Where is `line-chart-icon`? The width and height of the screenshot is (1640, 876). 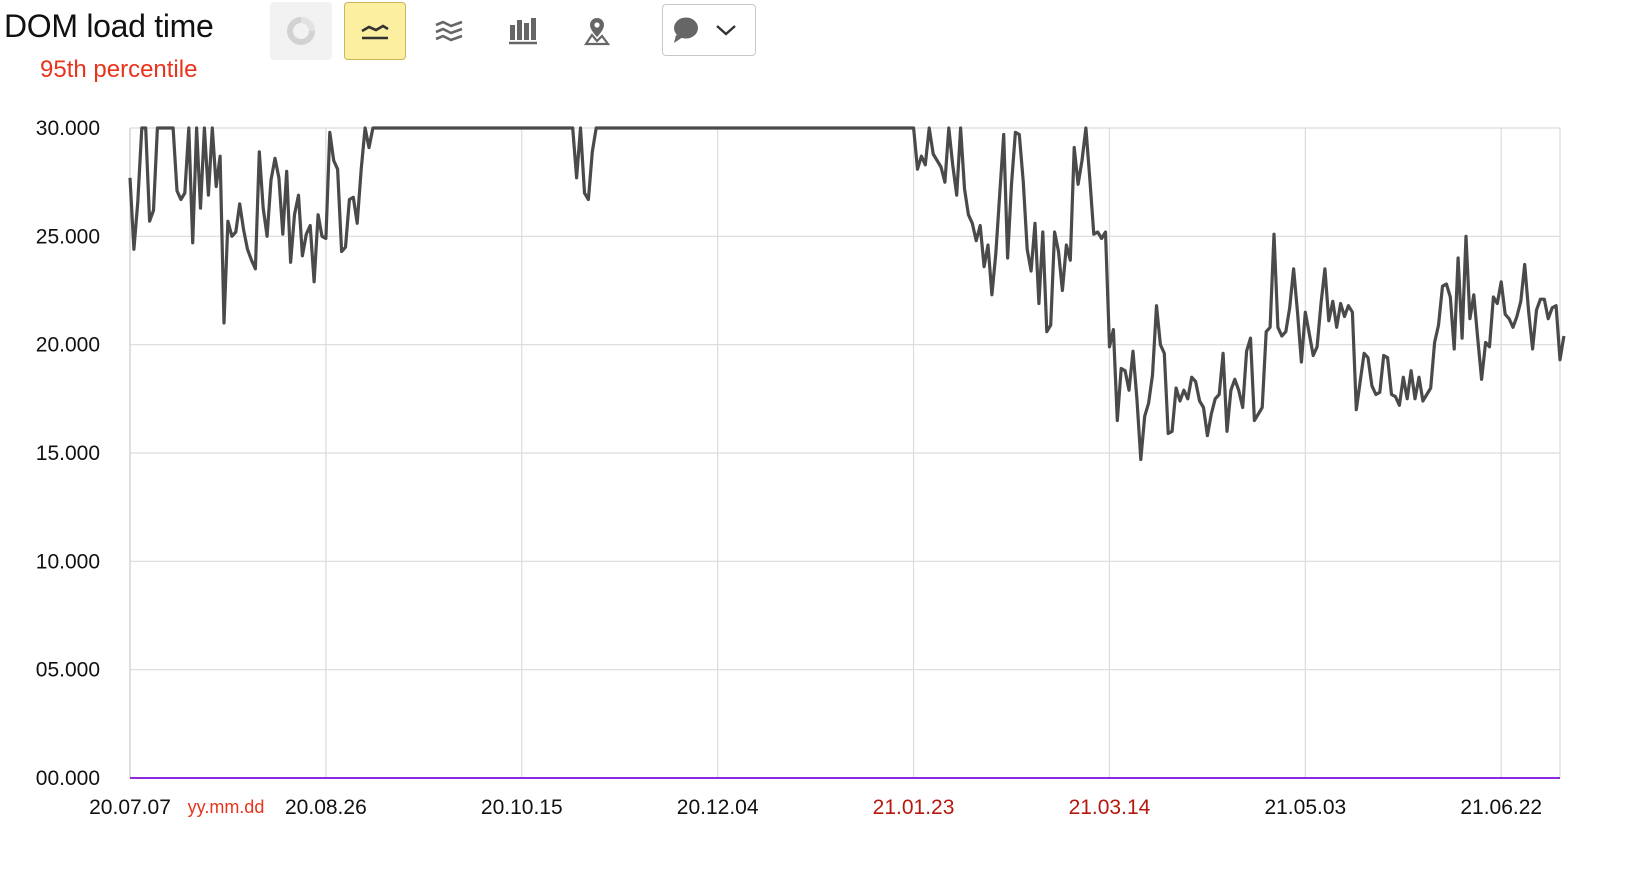
line-chart-icon is located at coordinates (375, 32).